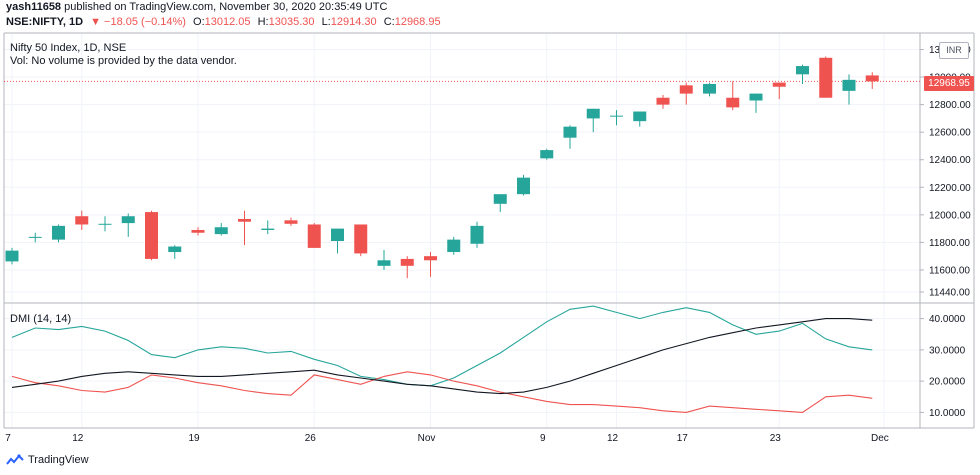 The height and width of the screenshot is (475, 980). What do you see at coordinates (45, 22) in the screenshot?
I see `symbol-label: NSE:NIFTY, 1D` at bounding box center [45, 22].